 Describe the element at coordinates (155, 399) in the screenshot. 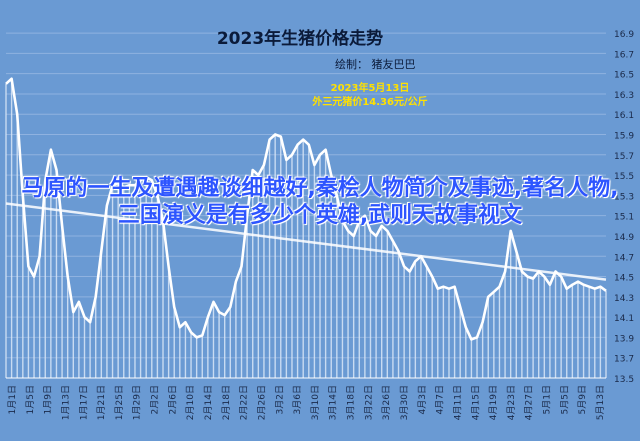

I see `x-tick-label: 2月2日` at that location.